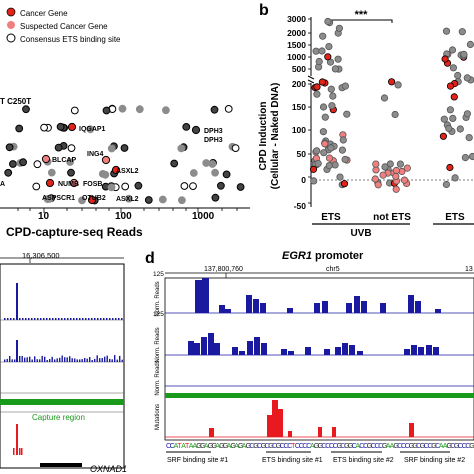  What do you see at coordinates (123, 216) in the screenshot?
I see `x-tick-100: 100` at bounding box center [123, 216].